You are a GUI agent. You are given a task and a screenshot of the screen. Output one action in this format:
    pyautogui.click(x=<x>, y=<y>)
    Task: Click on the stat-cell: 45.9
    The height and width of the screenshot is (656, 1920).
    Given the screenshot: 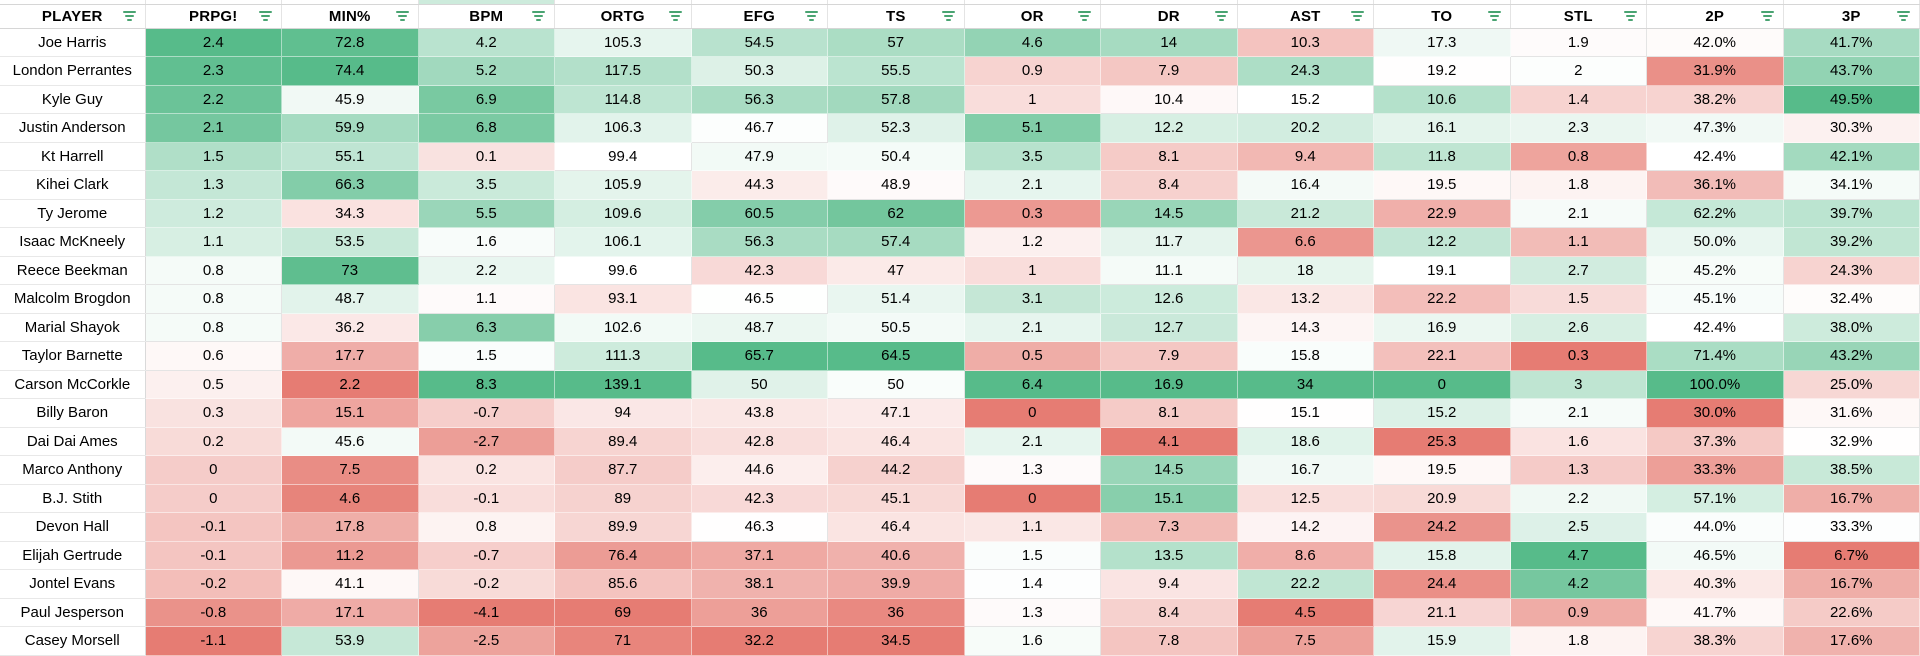 What is the action you would take?
    pyautogui.click(x=350, y=99)
    